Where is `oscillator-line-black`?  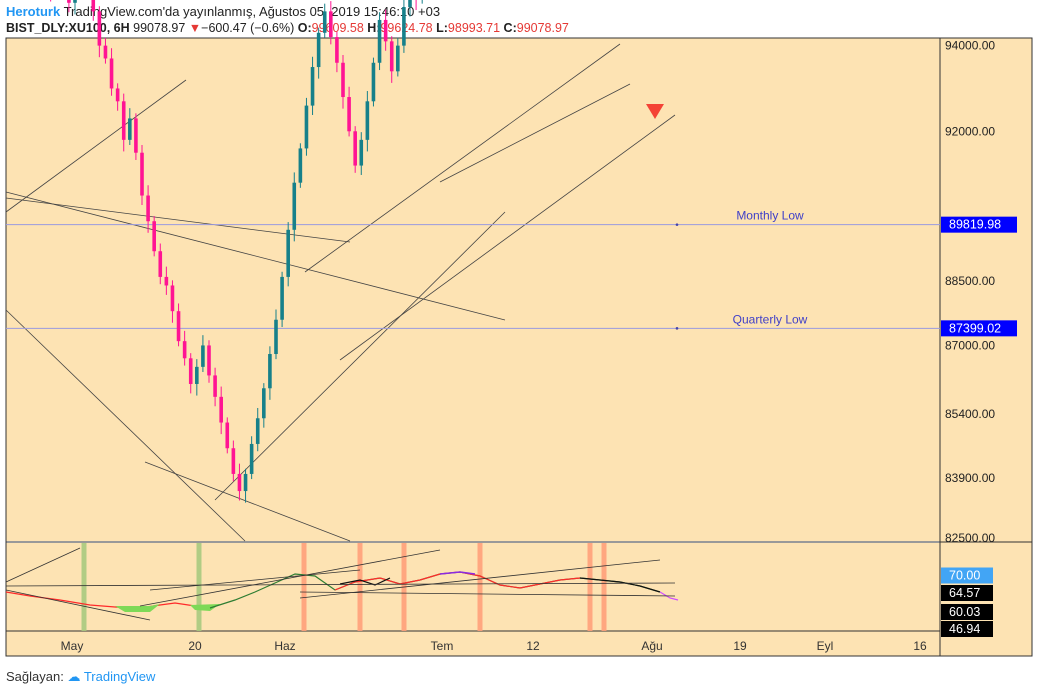
oscillator-line-black is located at coordinates (365, 581).